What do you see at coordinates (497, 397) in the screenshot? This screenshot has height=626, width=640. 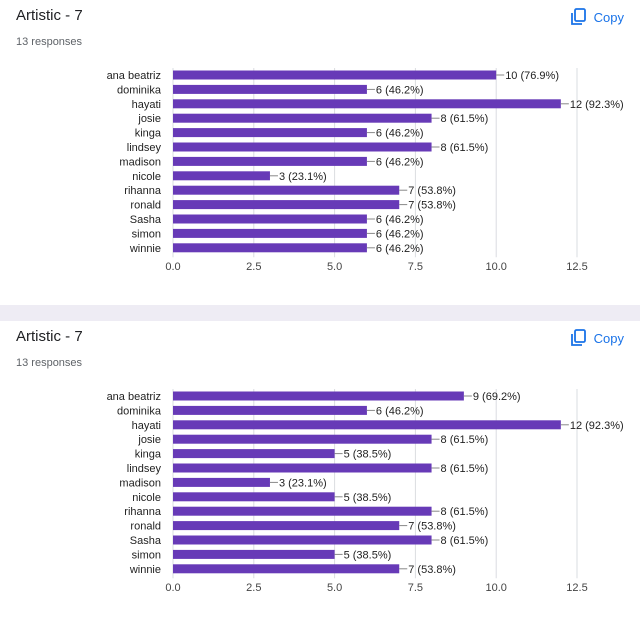 I see `value-label: 9 (69.2%)` at bounding box center [497, 397].